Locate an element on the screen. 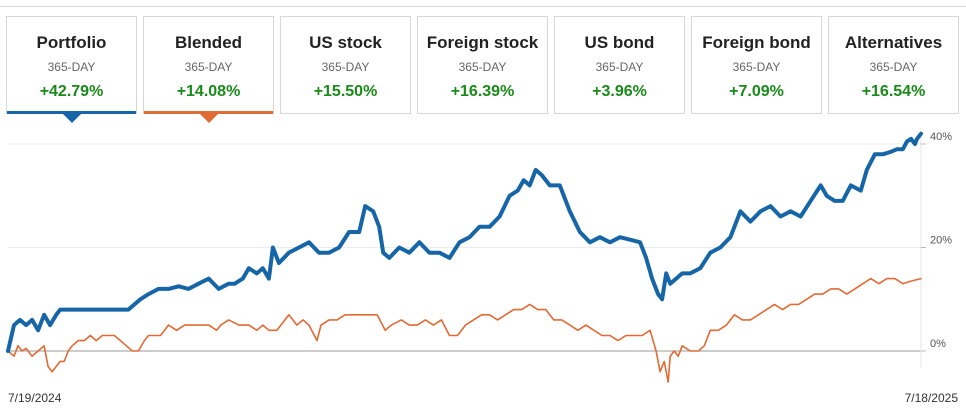  tab-label: Portfolio is located at coordinates (71, 42).